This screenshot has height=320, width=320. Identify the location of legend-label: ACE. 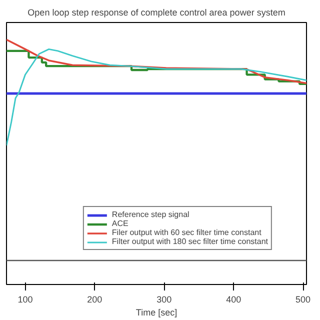
(121, 223).